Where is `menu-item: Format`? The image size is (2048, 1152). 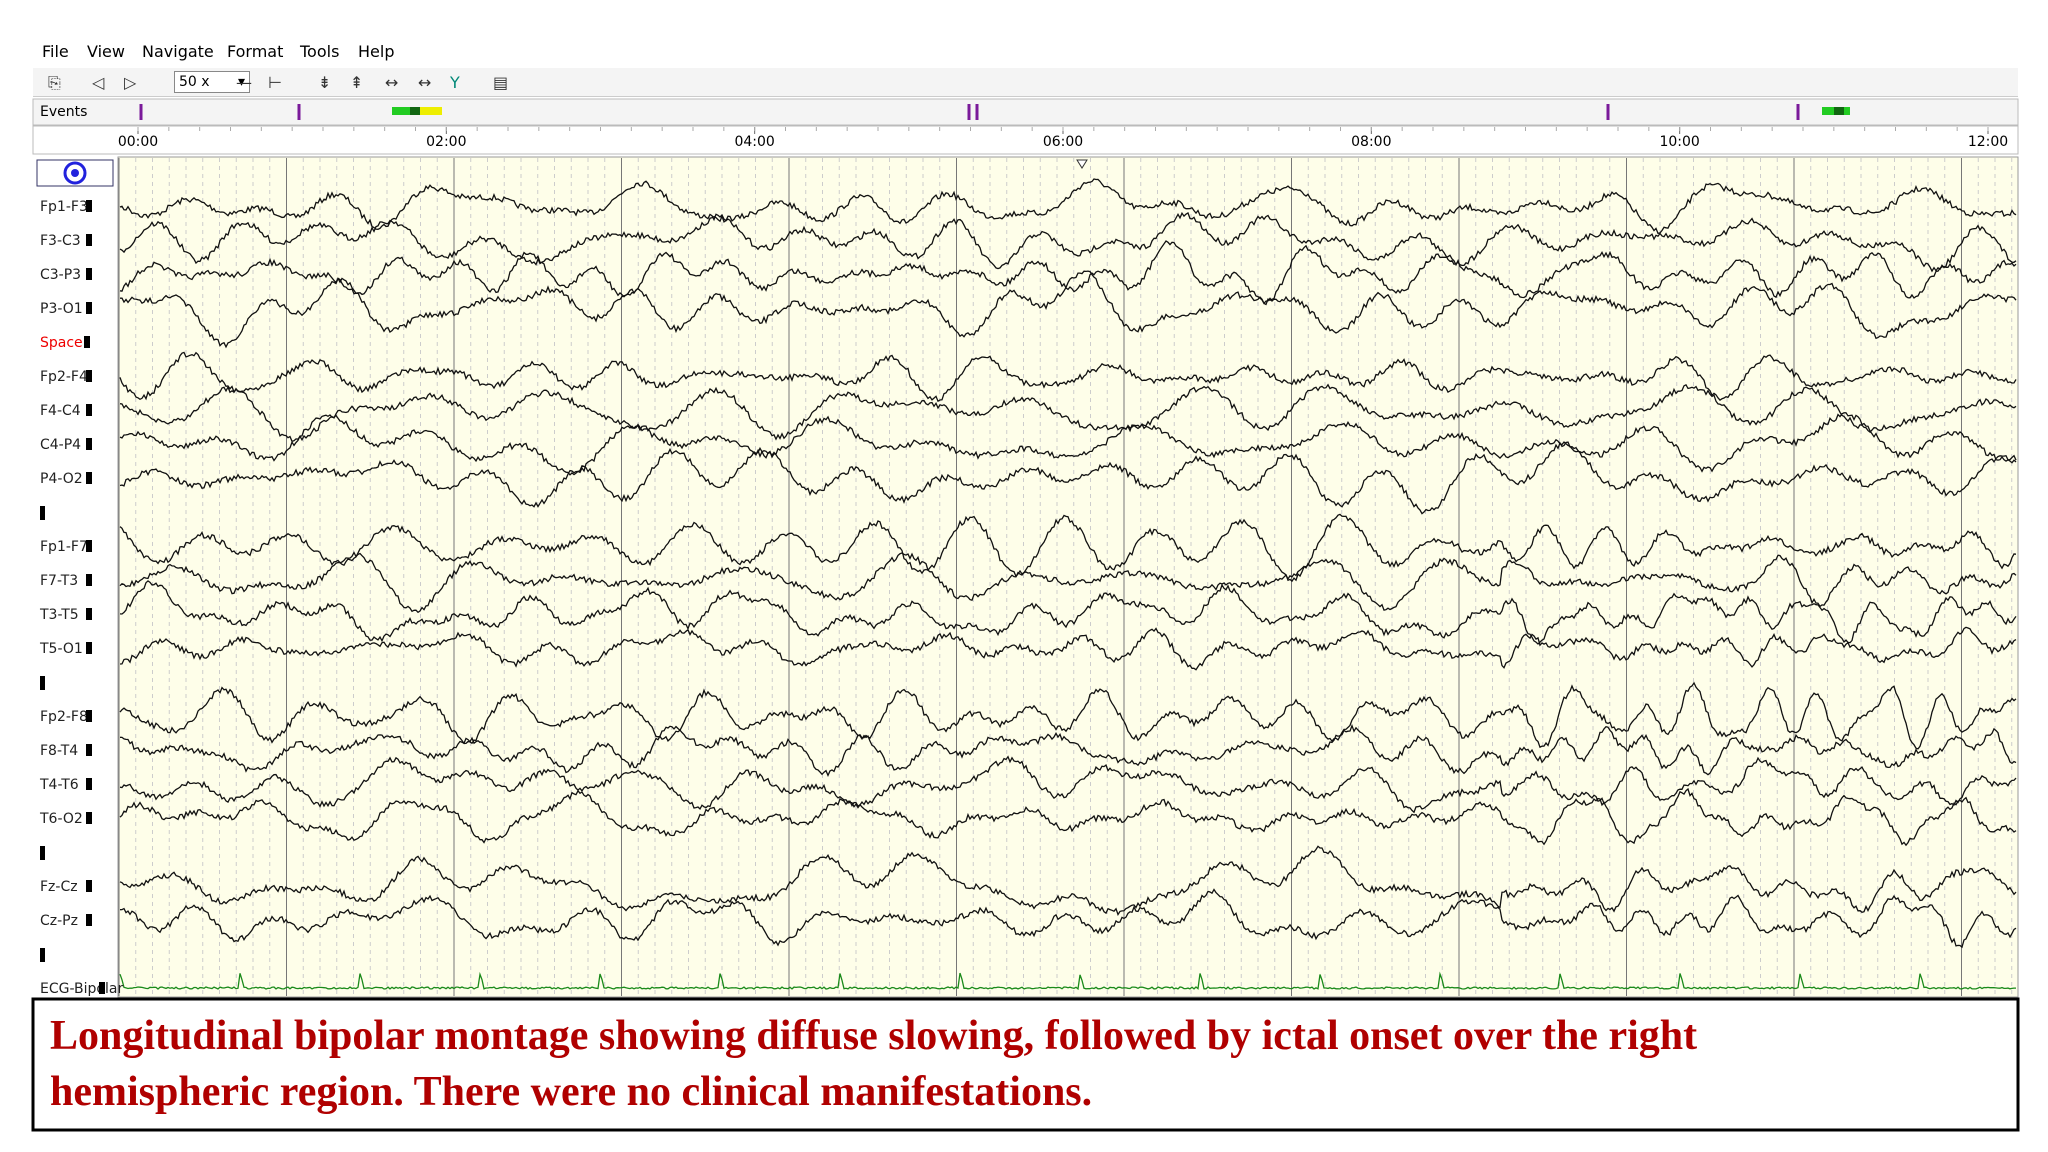
menu-item: Format is located at coordinates (255, 51).